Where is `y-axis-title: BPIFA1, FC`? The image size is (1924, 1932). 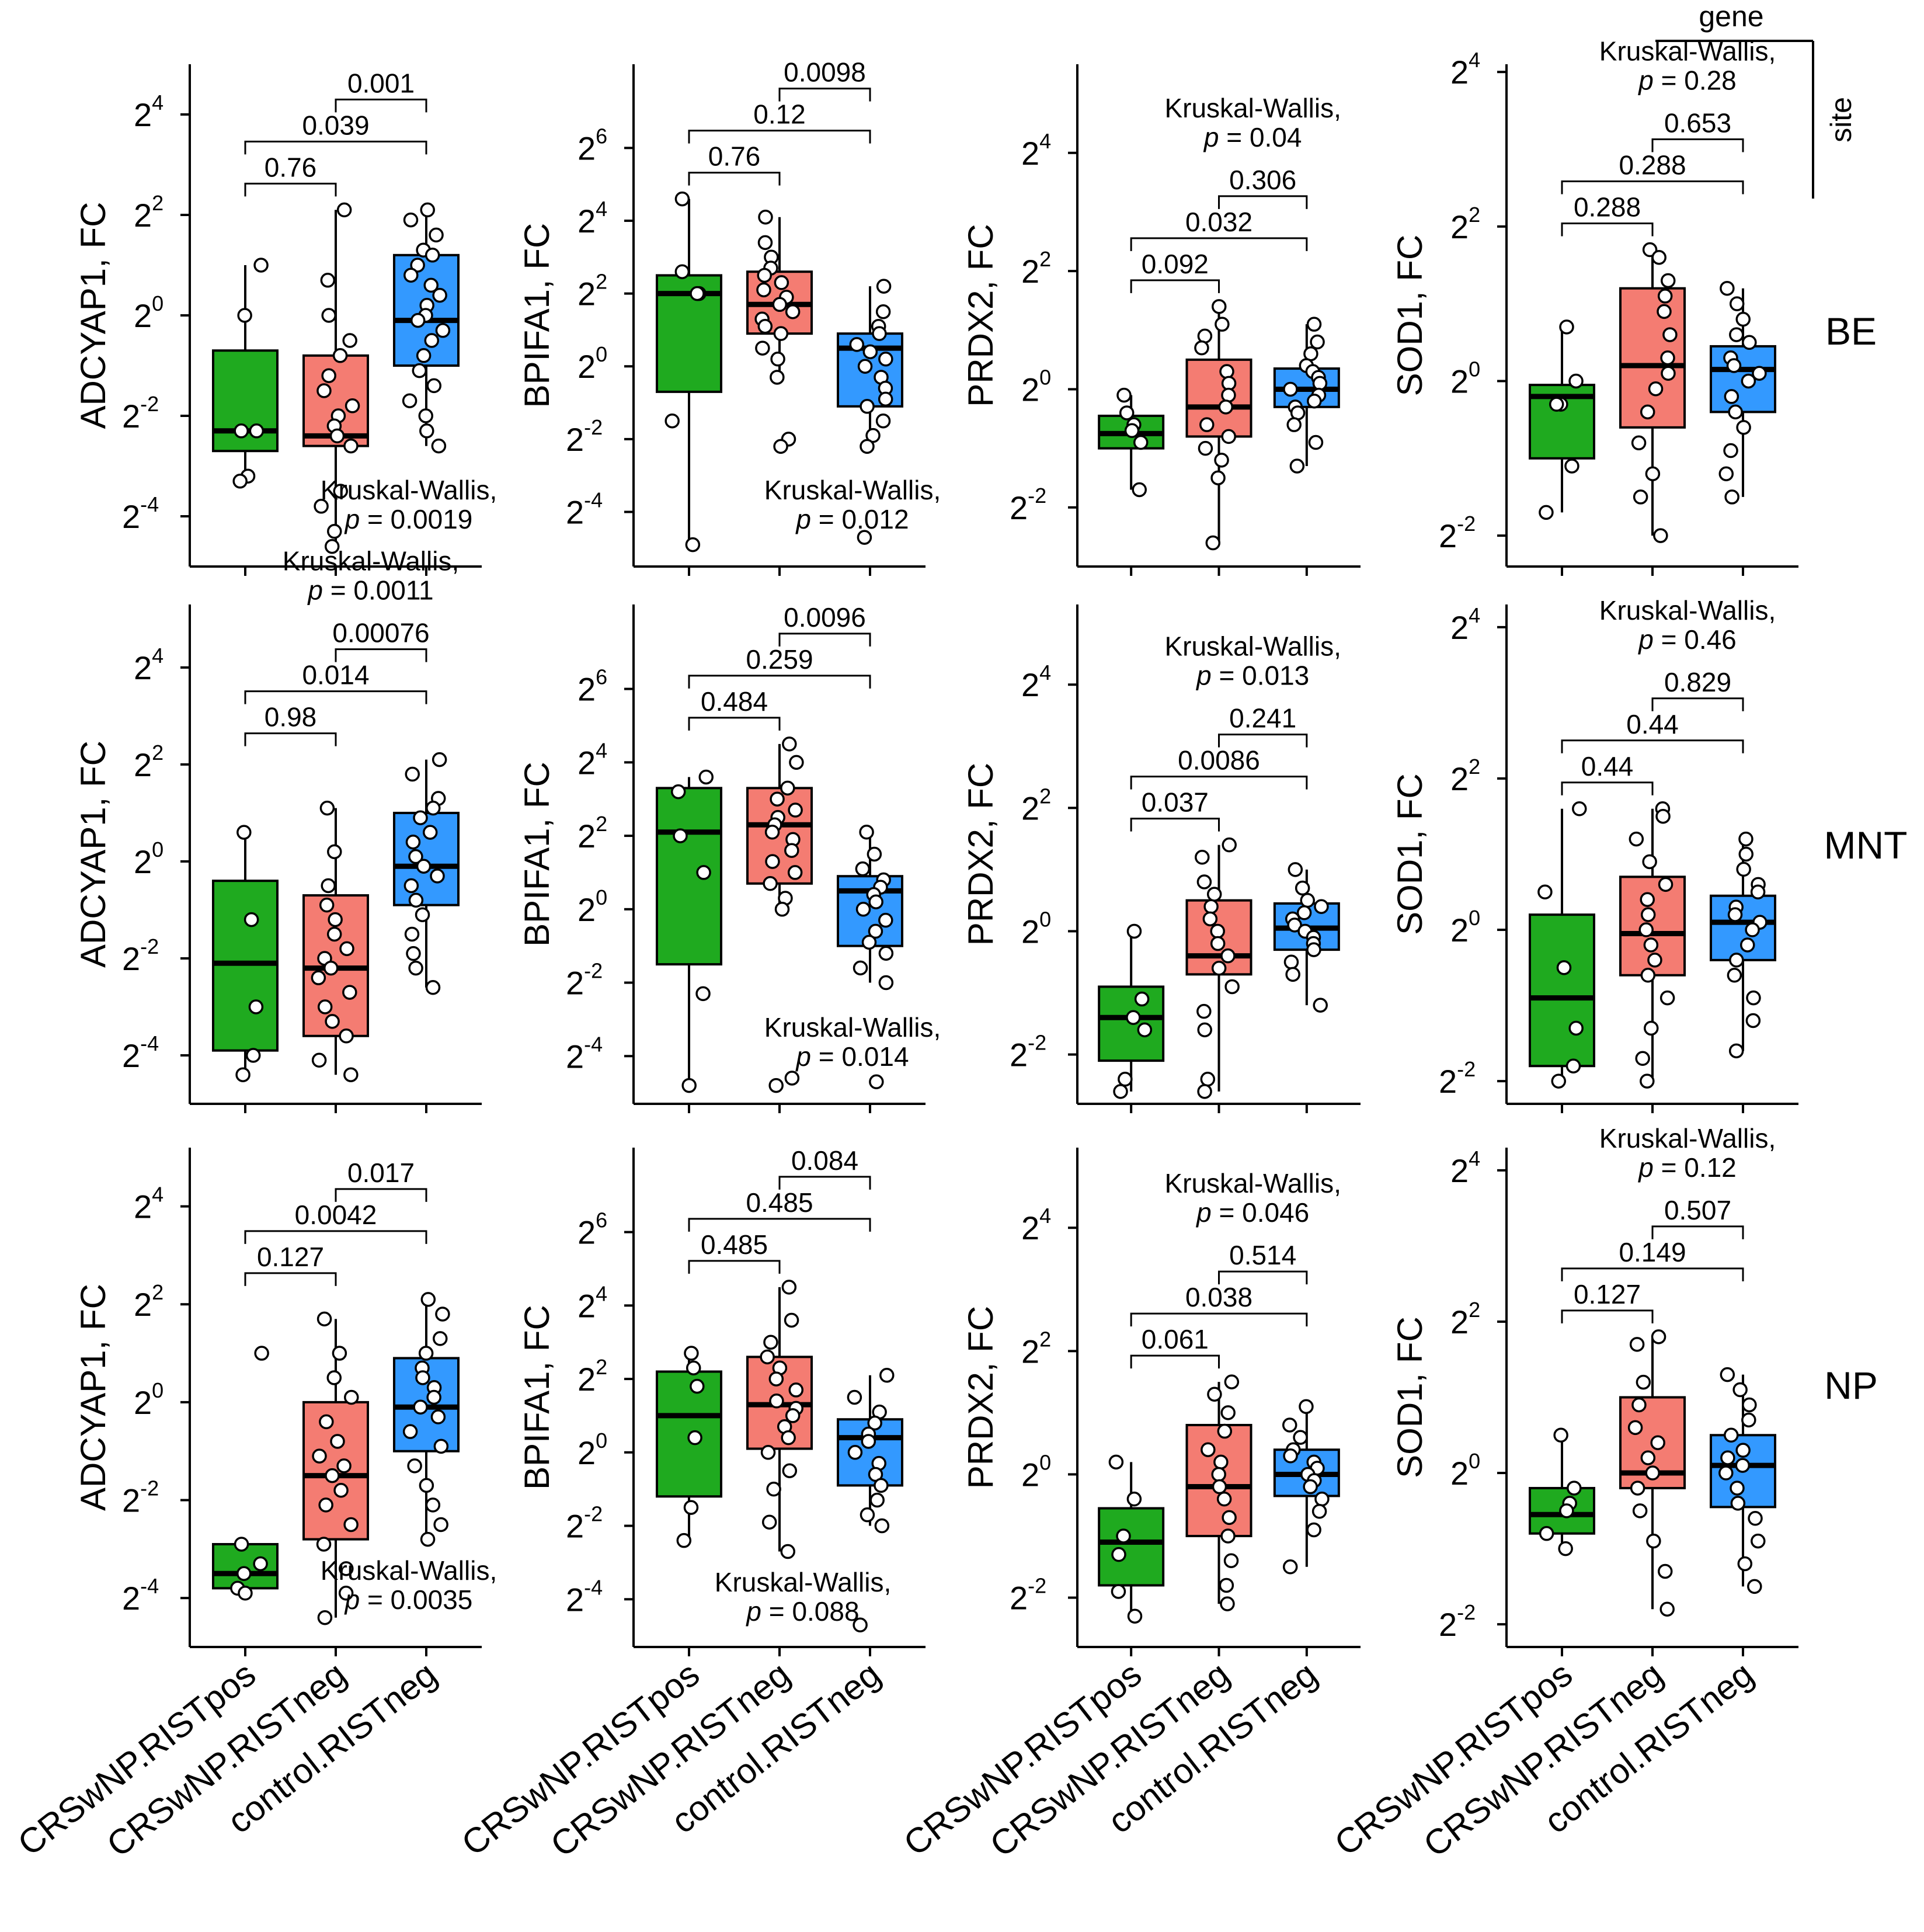
y-axis-title: BPIFA1, FC is located at coordinates (536, 854).